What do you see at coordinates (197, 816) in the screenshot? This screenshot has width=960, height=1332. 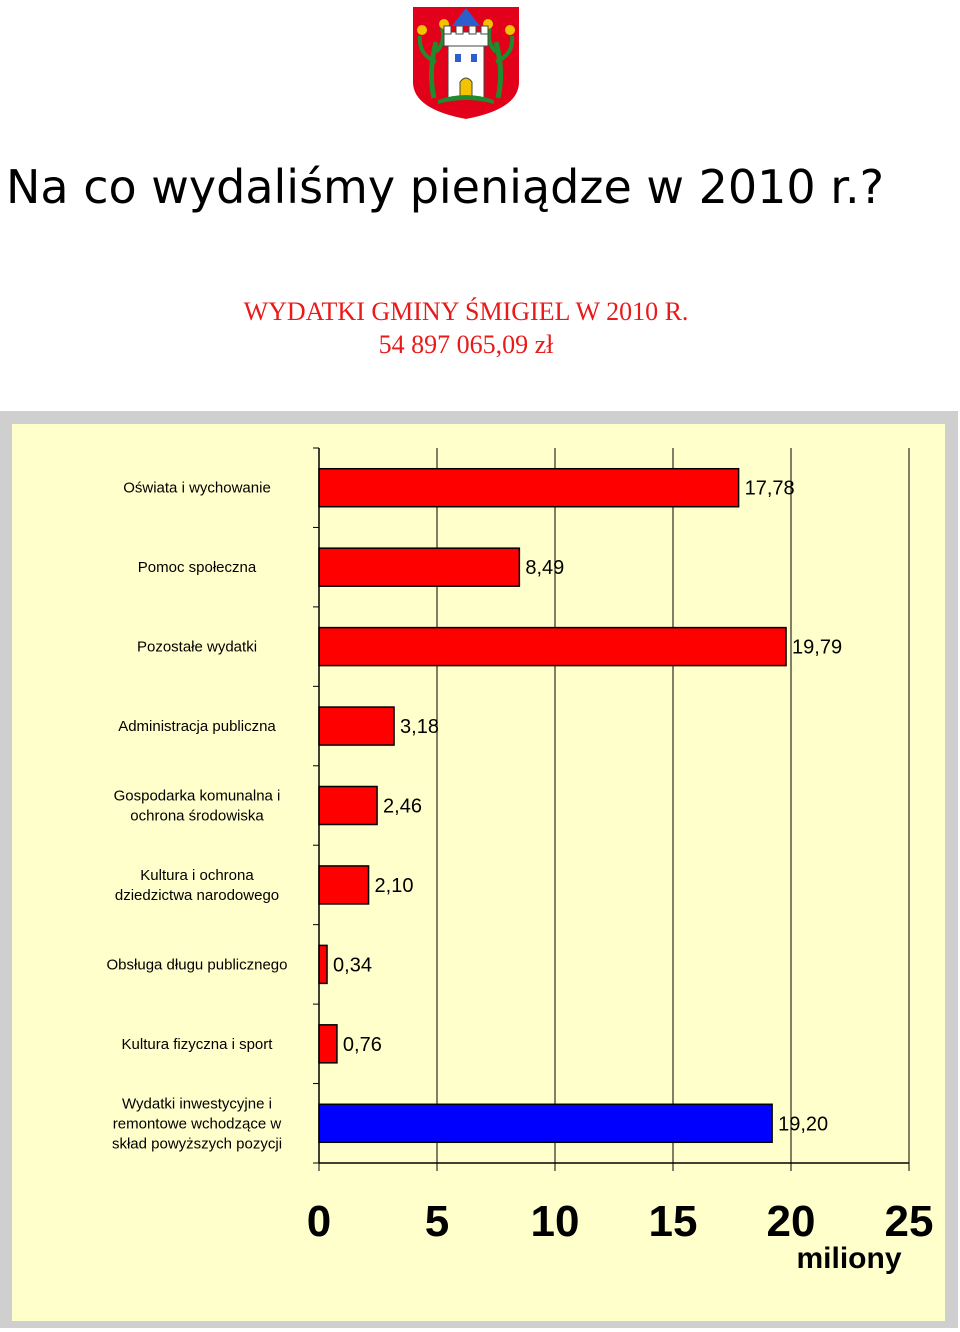 I see `category-label: ochrona środowiska` at bounding box center [197, 816].